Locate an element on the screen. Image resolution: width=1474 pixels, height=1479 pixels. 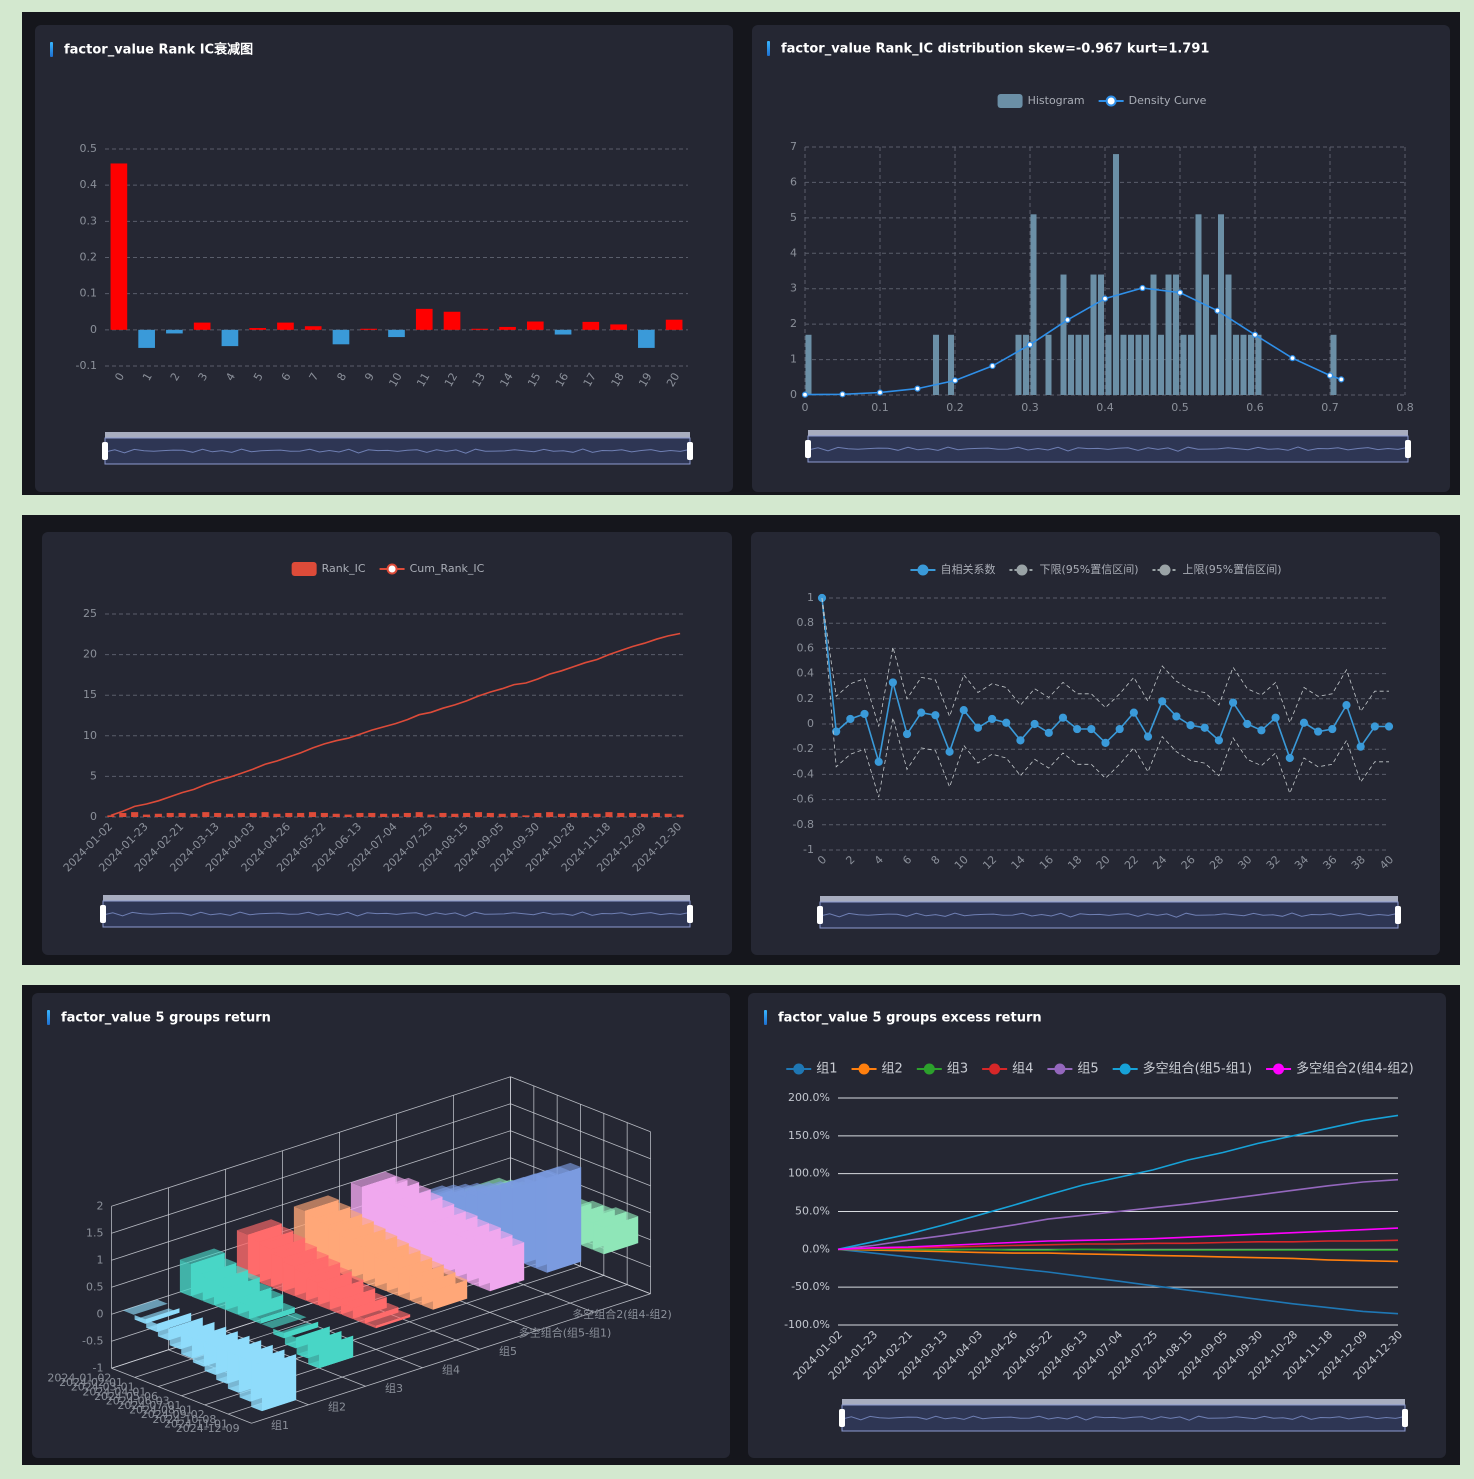
z-tick-label: 1.5 is located at coordinates (95, 1232).